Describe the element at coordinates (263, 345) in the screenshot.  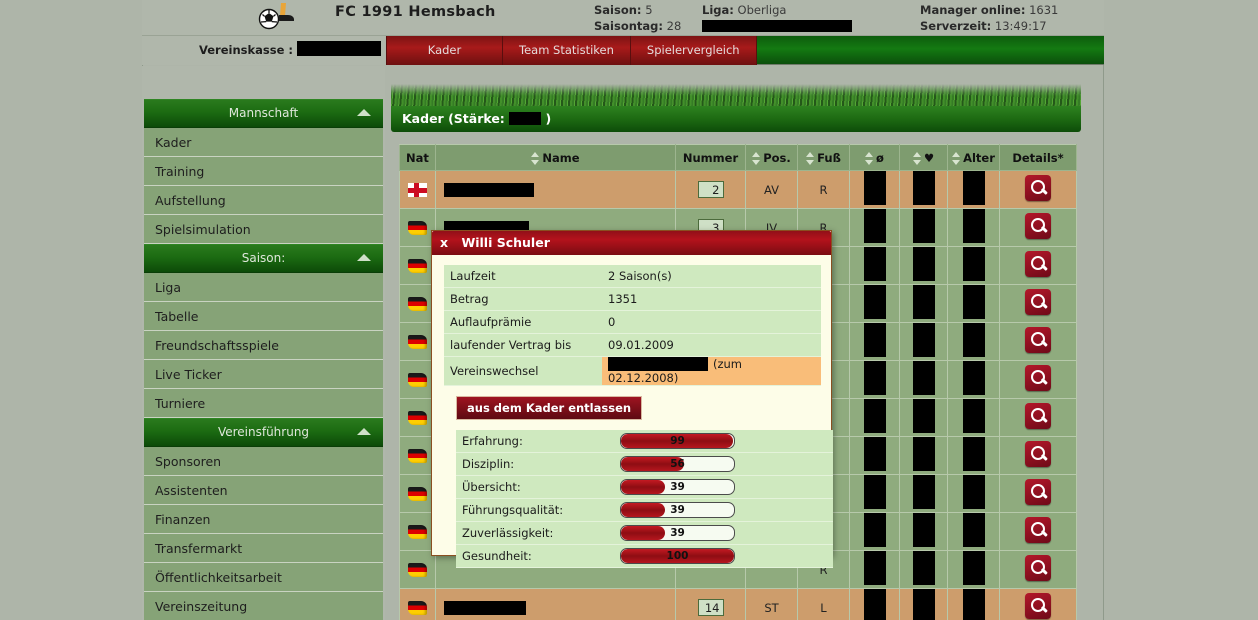
I see `sidebar-item-freundschaftsspiele: Freundschaftsspiele` at that location.